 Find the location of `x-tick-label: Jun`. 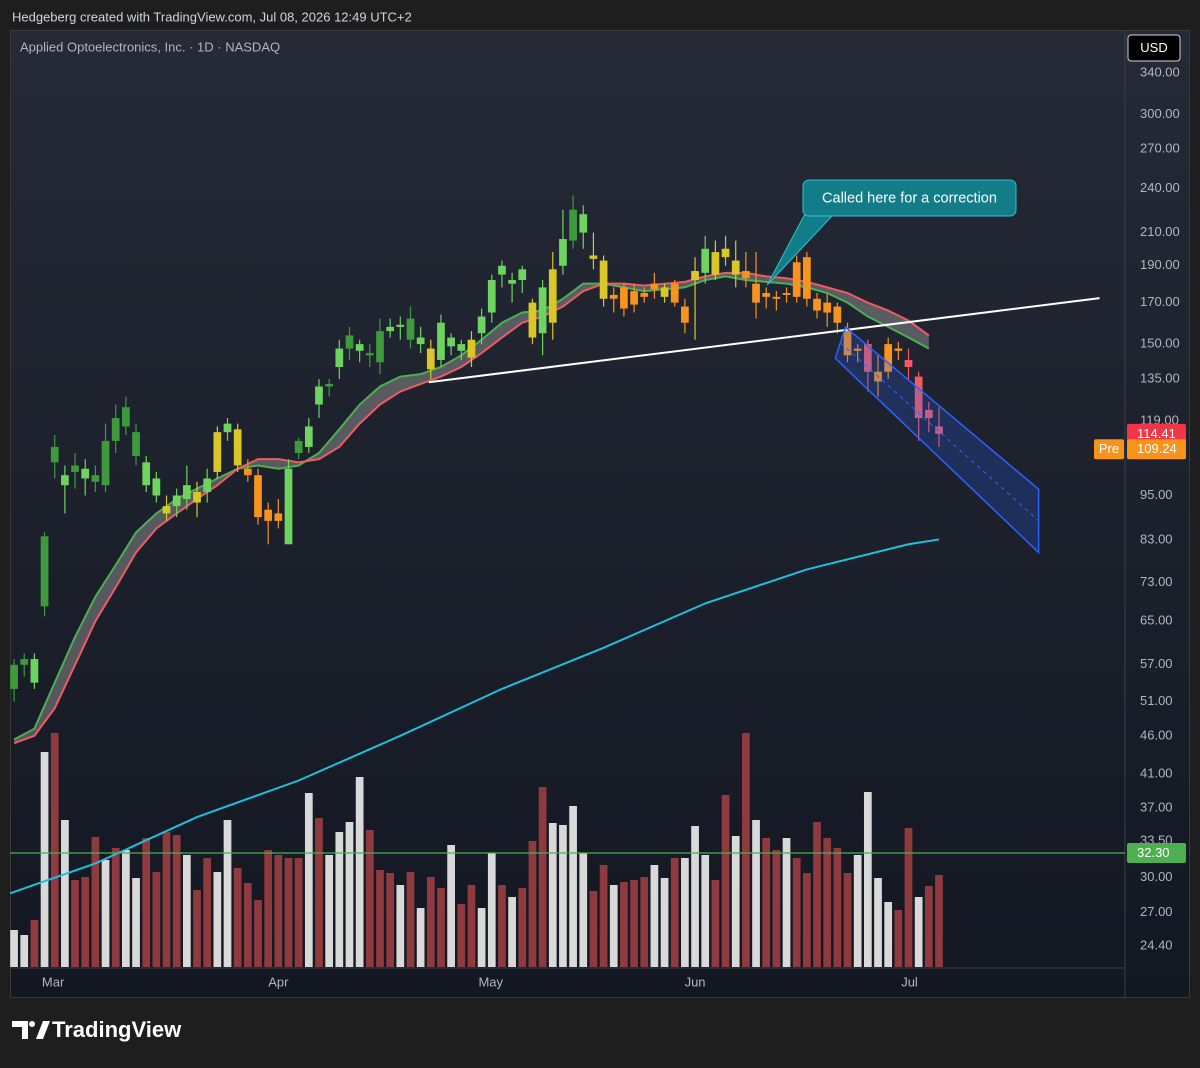

x-tick-label: Jun is located at coordinates (695, 981).